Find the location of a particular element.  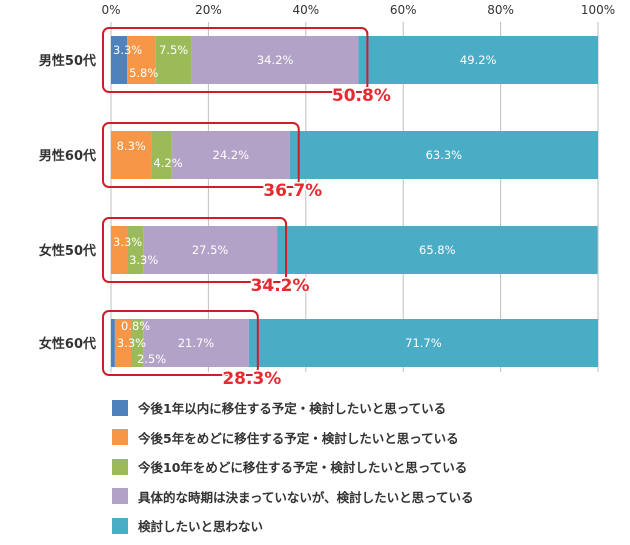

data-label: 49.2% is located at coordinates (478, 60).